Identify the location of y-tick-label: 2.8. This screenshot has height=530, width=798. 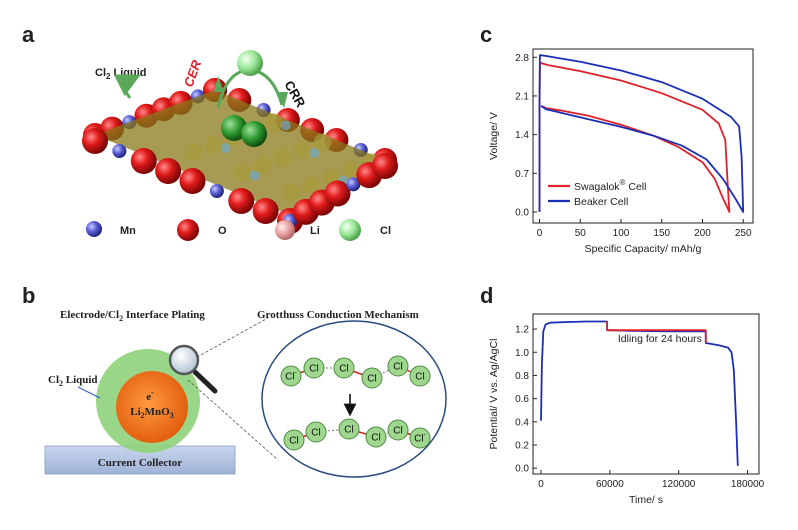
(522, 58).